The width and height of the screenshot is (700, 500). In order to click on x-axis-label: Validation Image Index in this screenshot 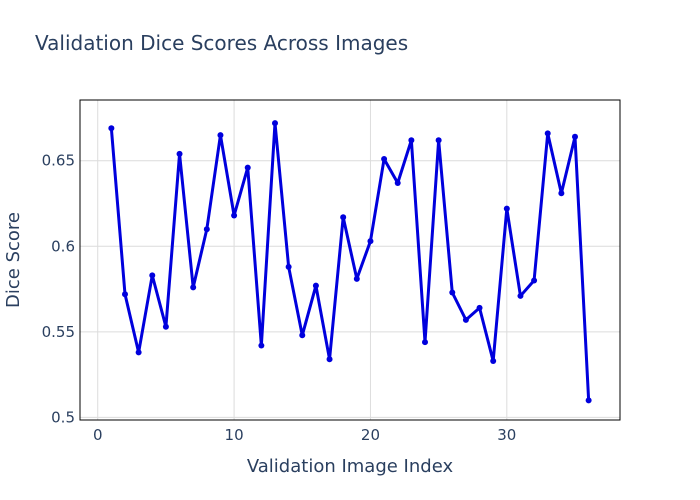, I will do `click(350, 466)`.